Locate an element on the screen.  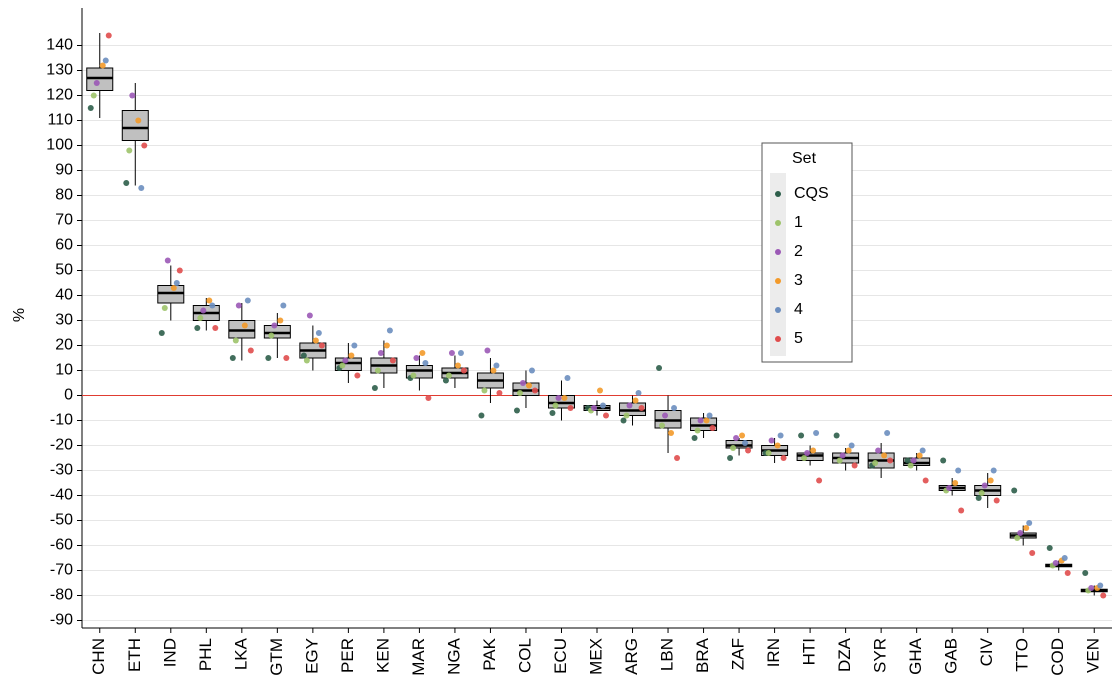
y-tick-label: 40 is located at coordinates (64, 295).